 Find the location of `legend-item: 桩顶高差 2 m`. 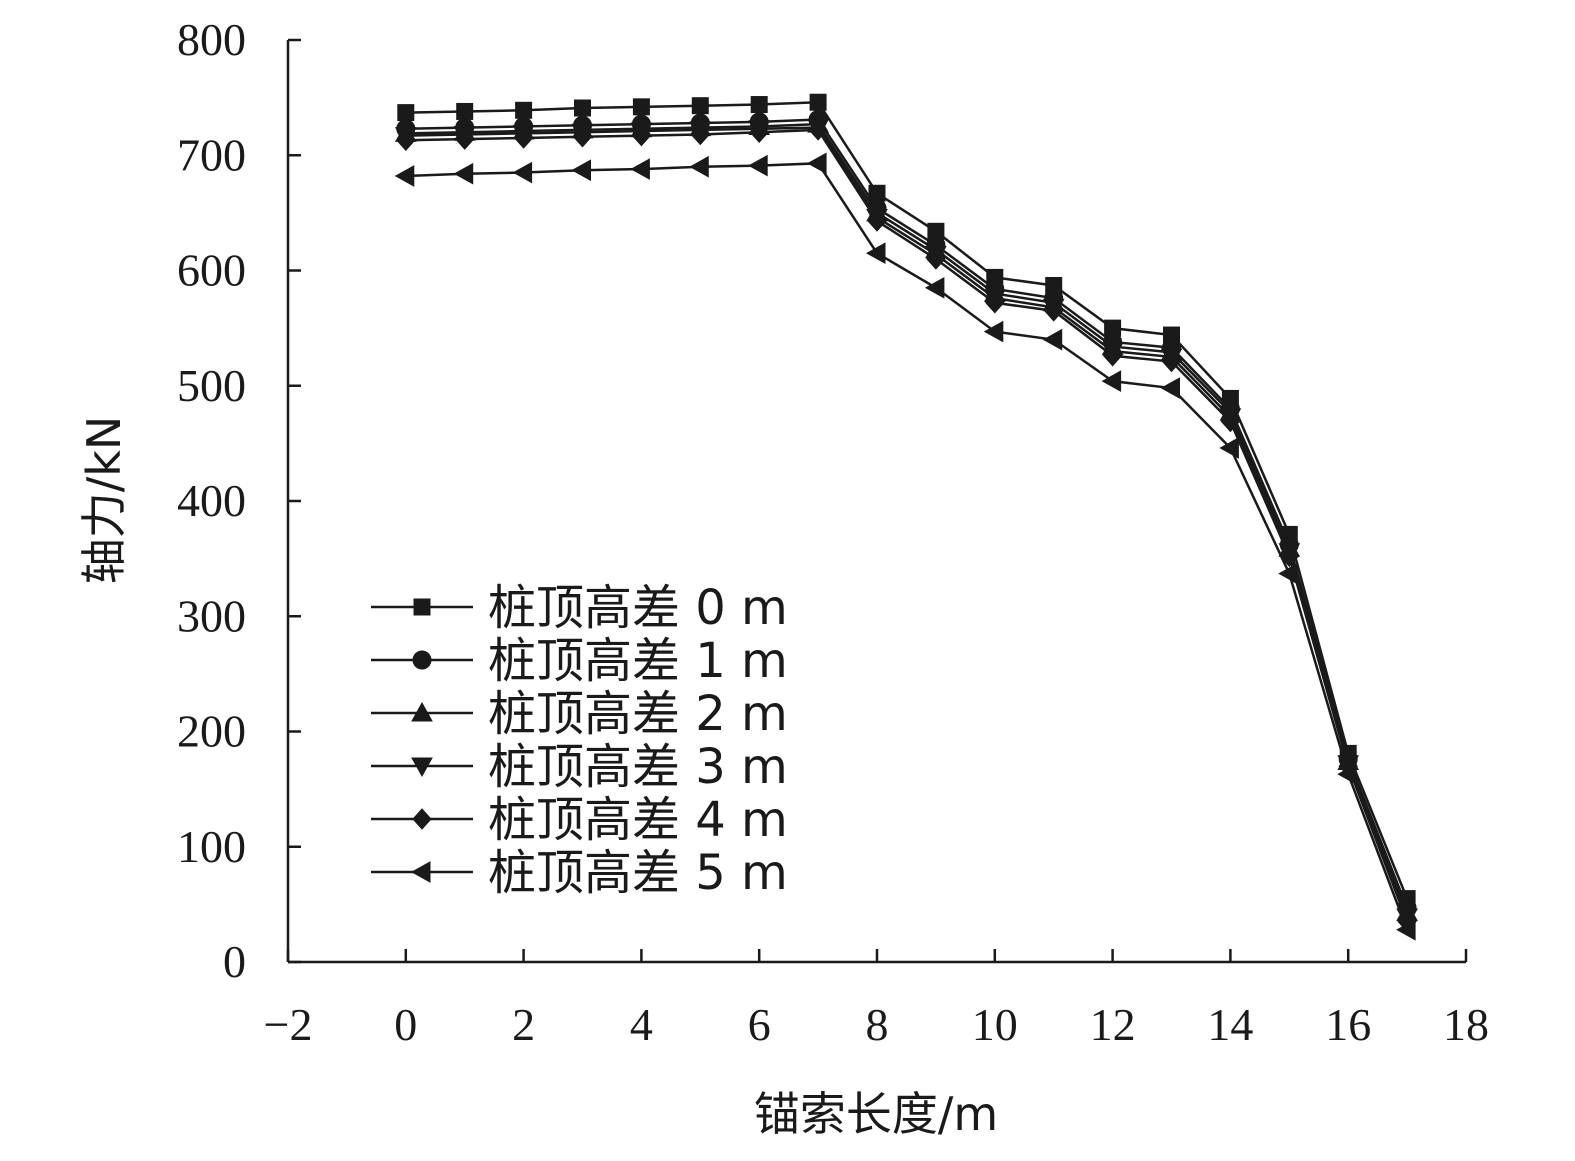

legend-item: 桩顶高差 2 m is located at coordinates (579, 714).